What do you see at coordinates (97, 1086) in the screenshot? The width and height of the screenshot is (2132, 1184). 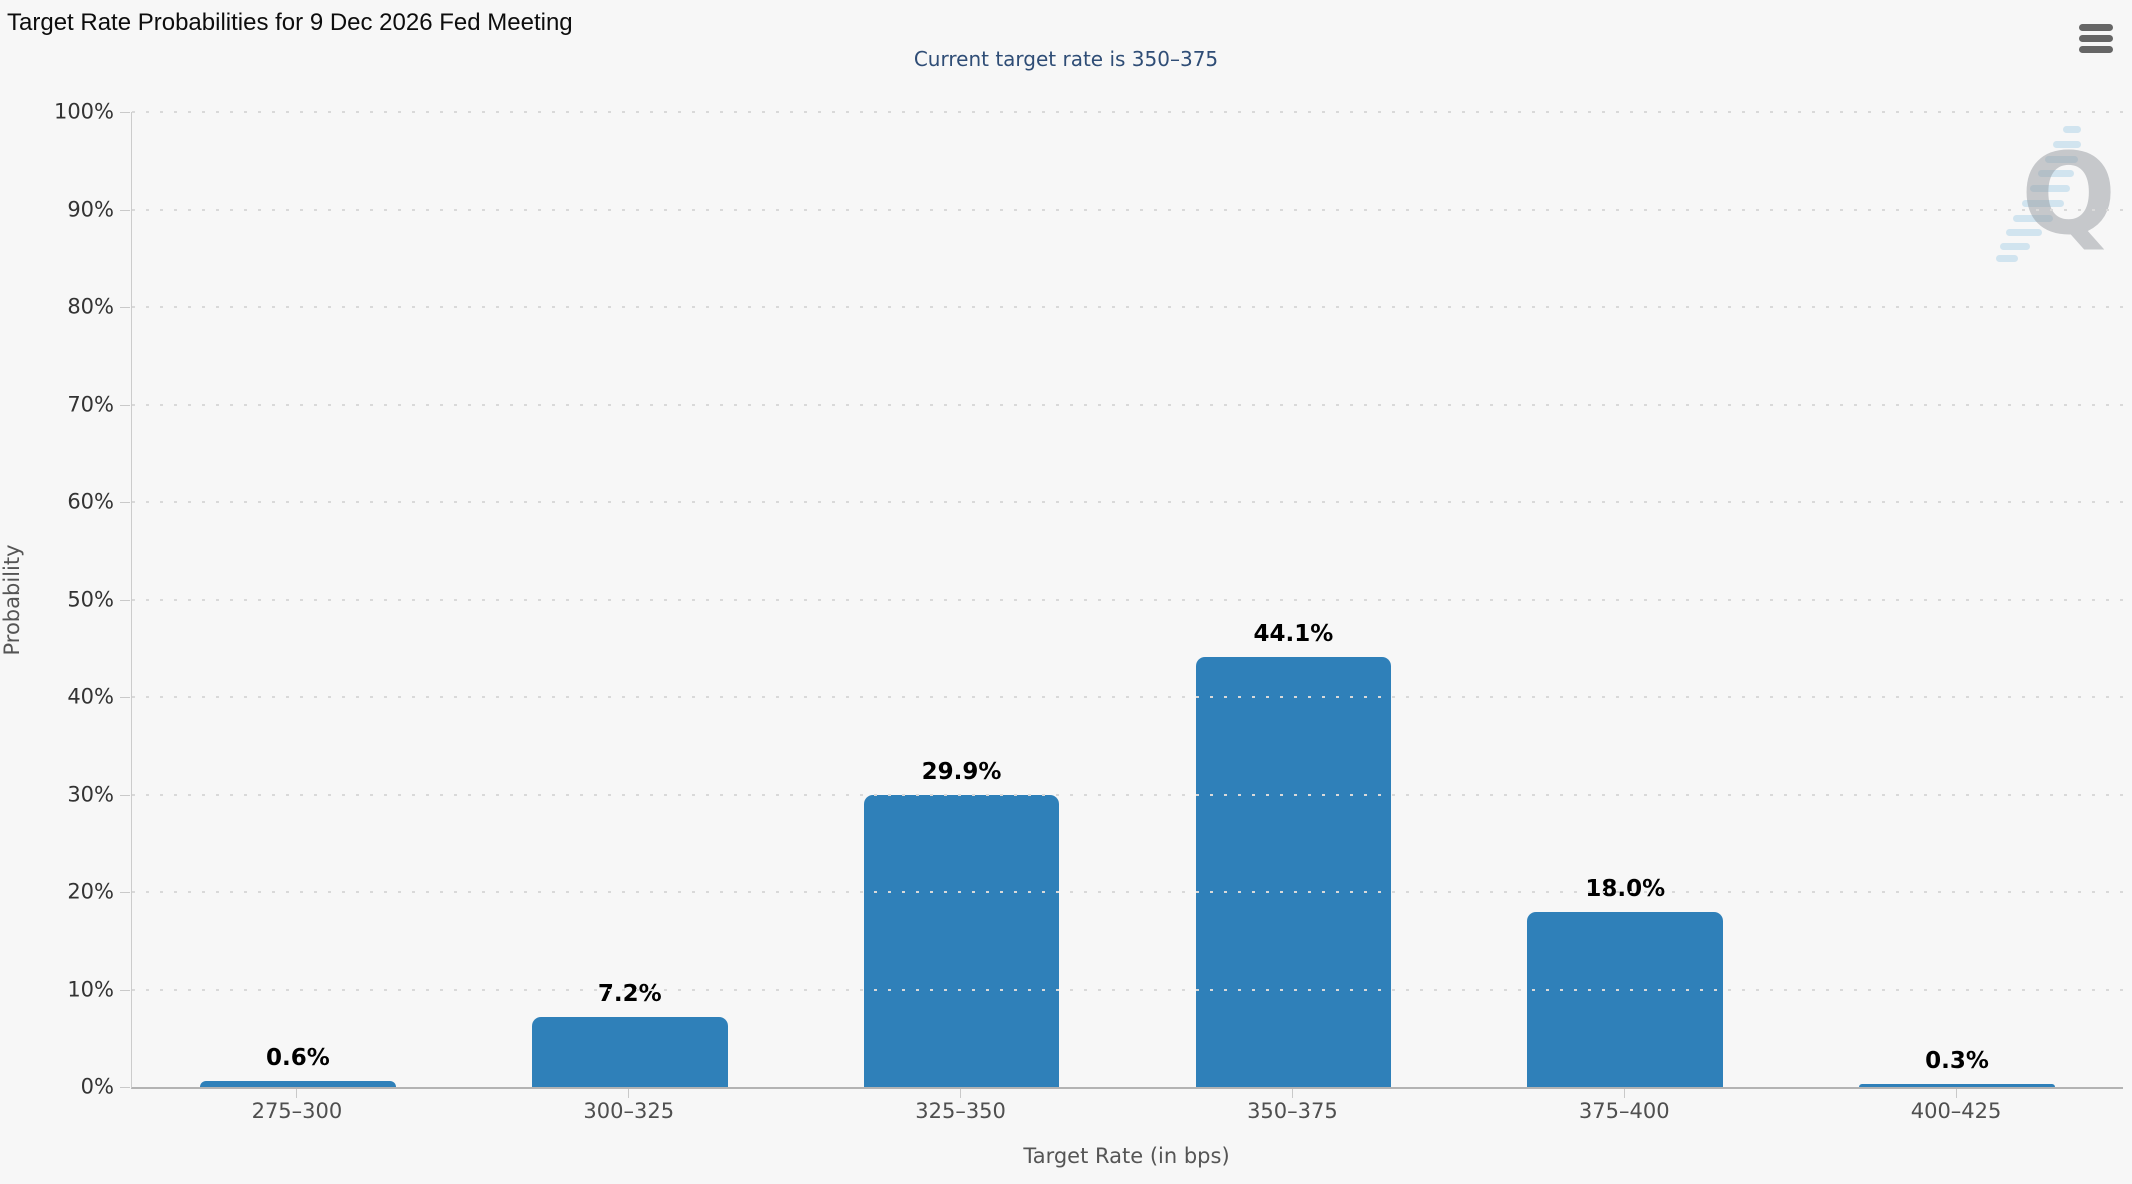 I see `y-axis-label: 0%` at bounding box center [97, 1086].